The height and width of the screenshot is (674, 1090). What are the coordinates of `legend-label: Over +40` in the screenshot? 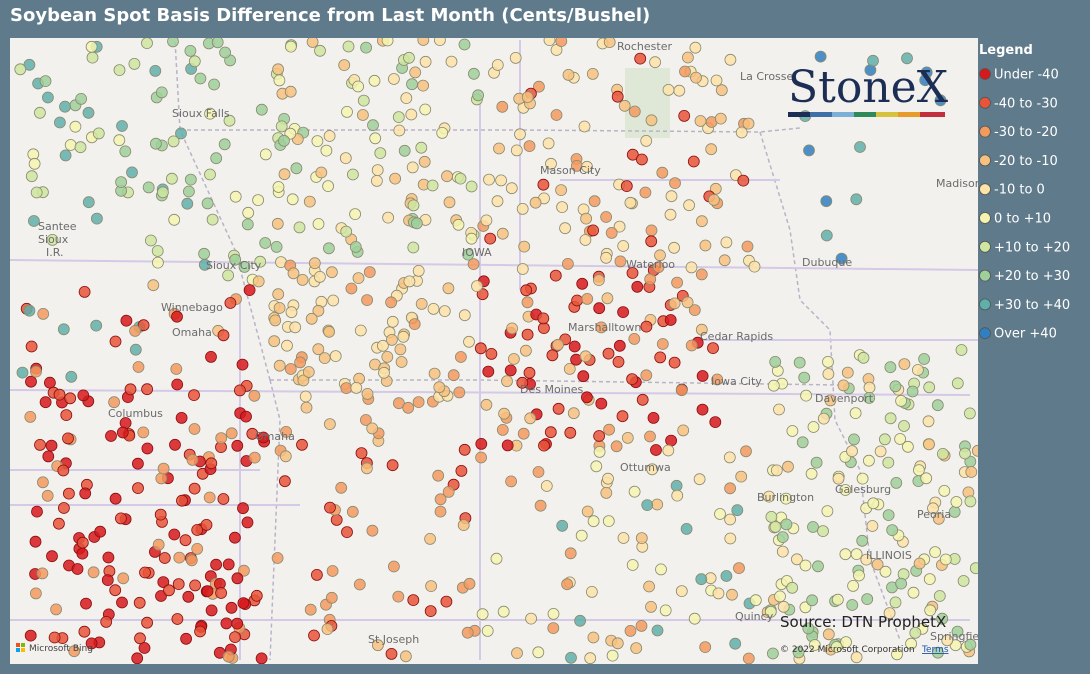 It's located at (1025, 334).